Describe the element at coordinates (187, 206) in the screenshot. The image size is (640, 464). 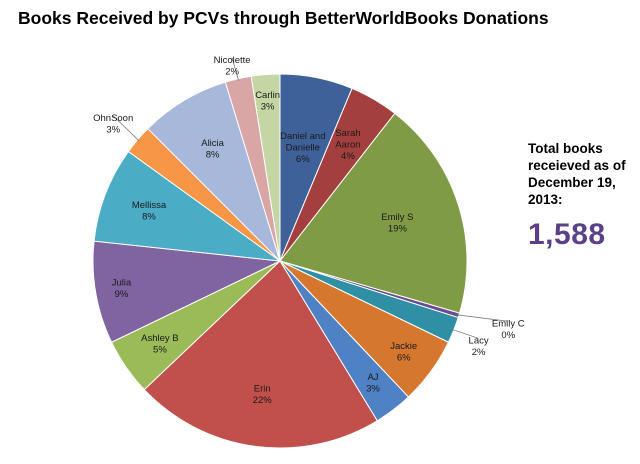
I see `slice-mellissa` at that location.